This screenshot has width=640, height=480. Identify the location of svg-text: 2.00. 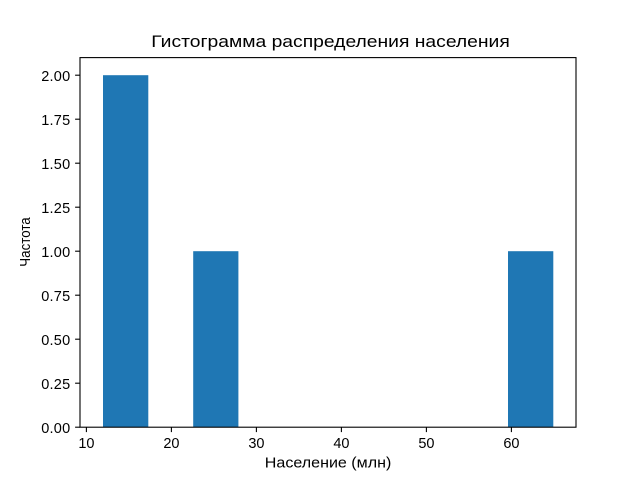
(55, 77).